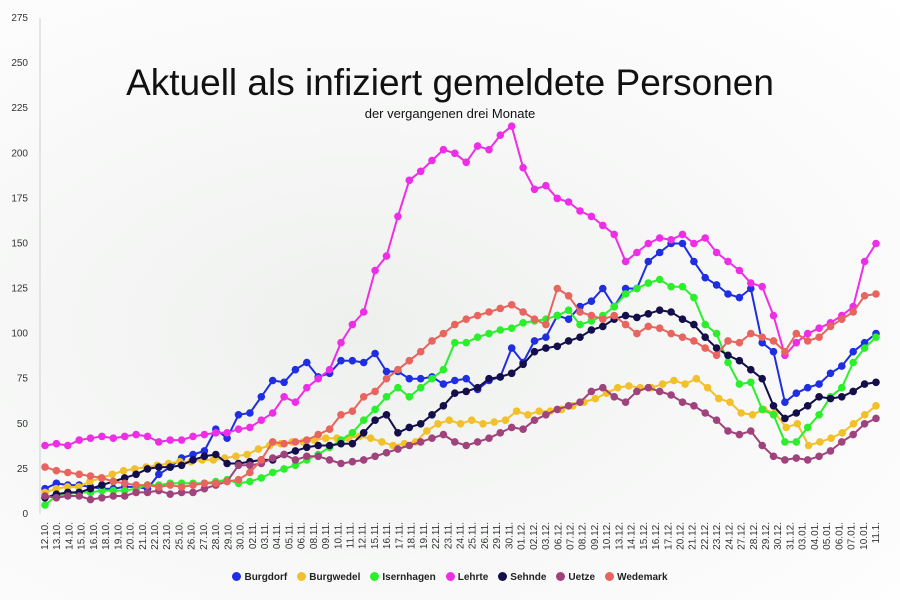 The width and height of the screenshot is (900, 600). I want to click on x-tick-label: 23.12., so click(717, 536).